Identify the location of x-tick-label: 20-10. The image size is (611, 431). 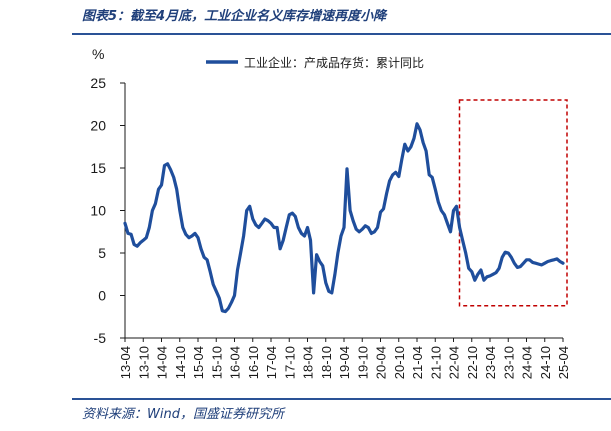
(399, 362).